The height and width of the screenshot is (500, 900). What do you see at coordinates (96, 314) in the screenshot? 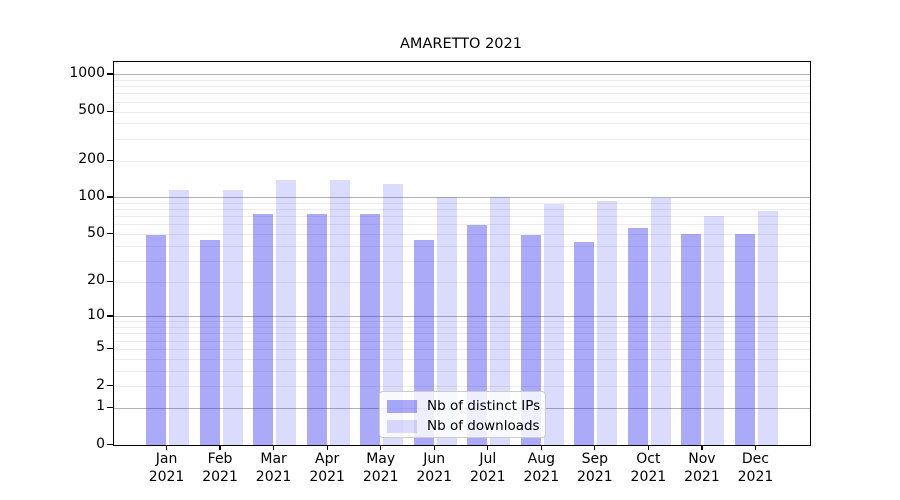
I see `y-tick-label: 10` at bounding box center [96, 314].